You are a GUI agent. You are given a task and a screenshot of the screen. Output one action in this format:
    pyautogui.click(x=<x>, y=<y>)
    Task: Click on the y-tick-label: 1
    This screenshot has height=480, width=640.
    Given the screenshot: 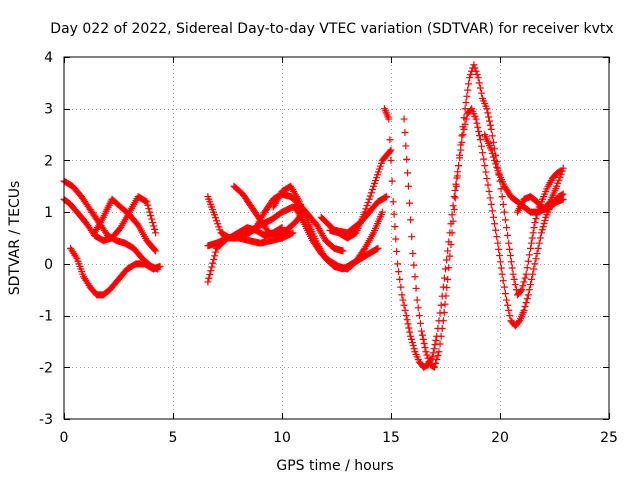 What is the action you would take?
    pyautogui.click(x=48, y=213)
    